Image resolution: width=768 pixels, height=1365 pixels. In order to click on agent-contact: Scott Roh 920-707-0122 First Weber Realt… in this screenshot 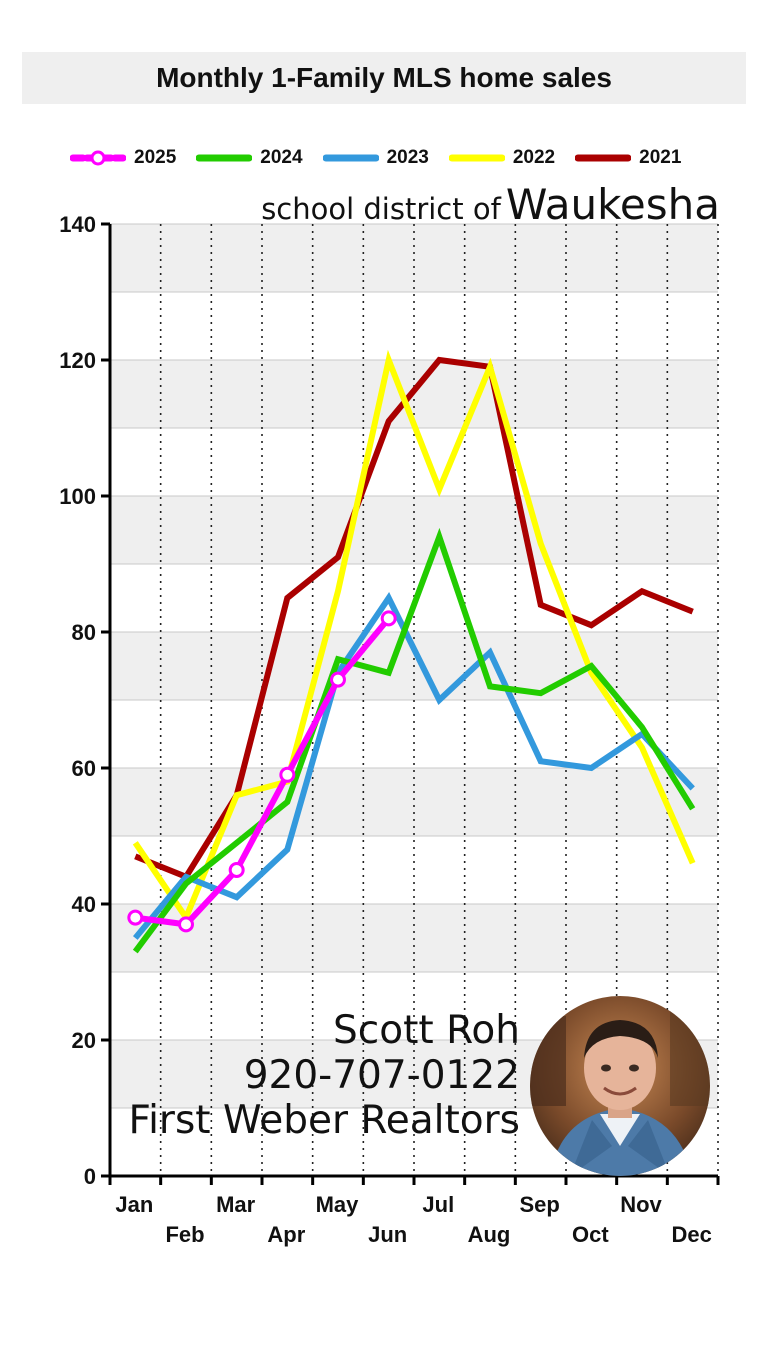, I will do `click(324, 1075)`.